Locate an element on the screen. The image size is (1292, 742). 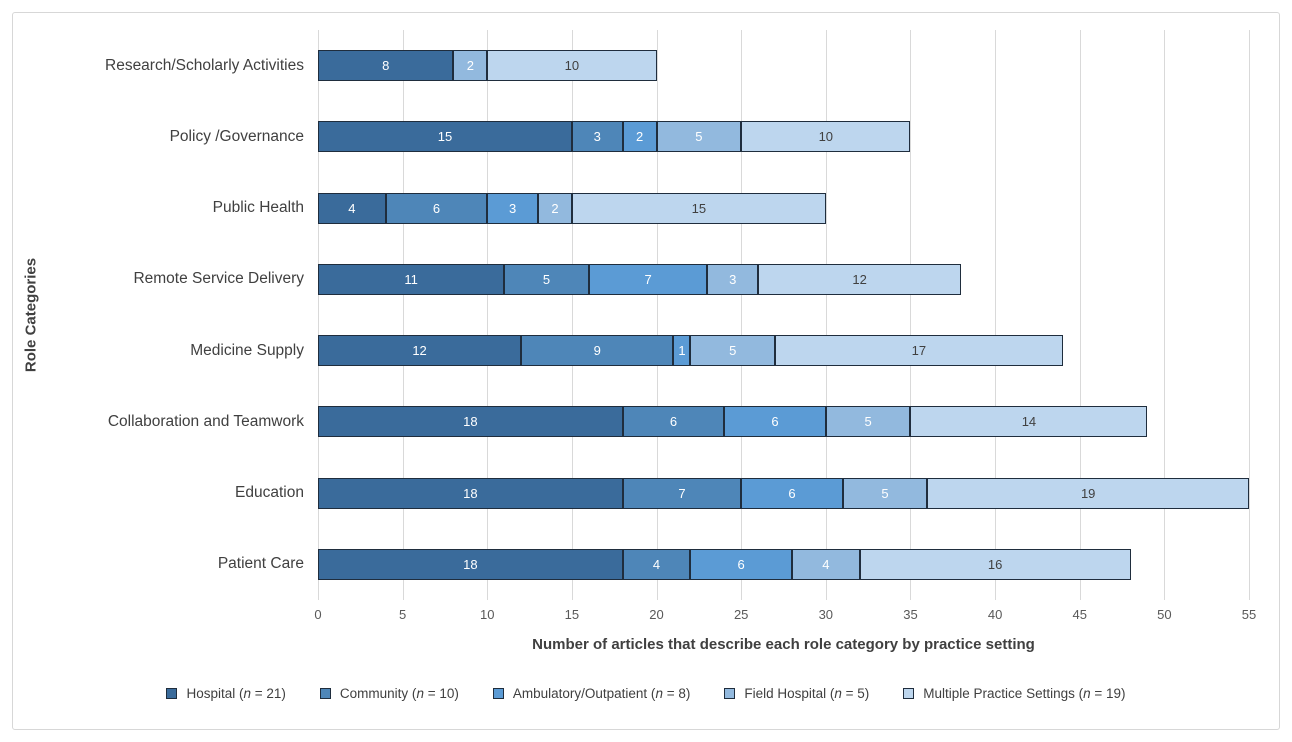
legend-item: Ambulatory/Outpatient (n = 8) is located at coordinates (591, 693).